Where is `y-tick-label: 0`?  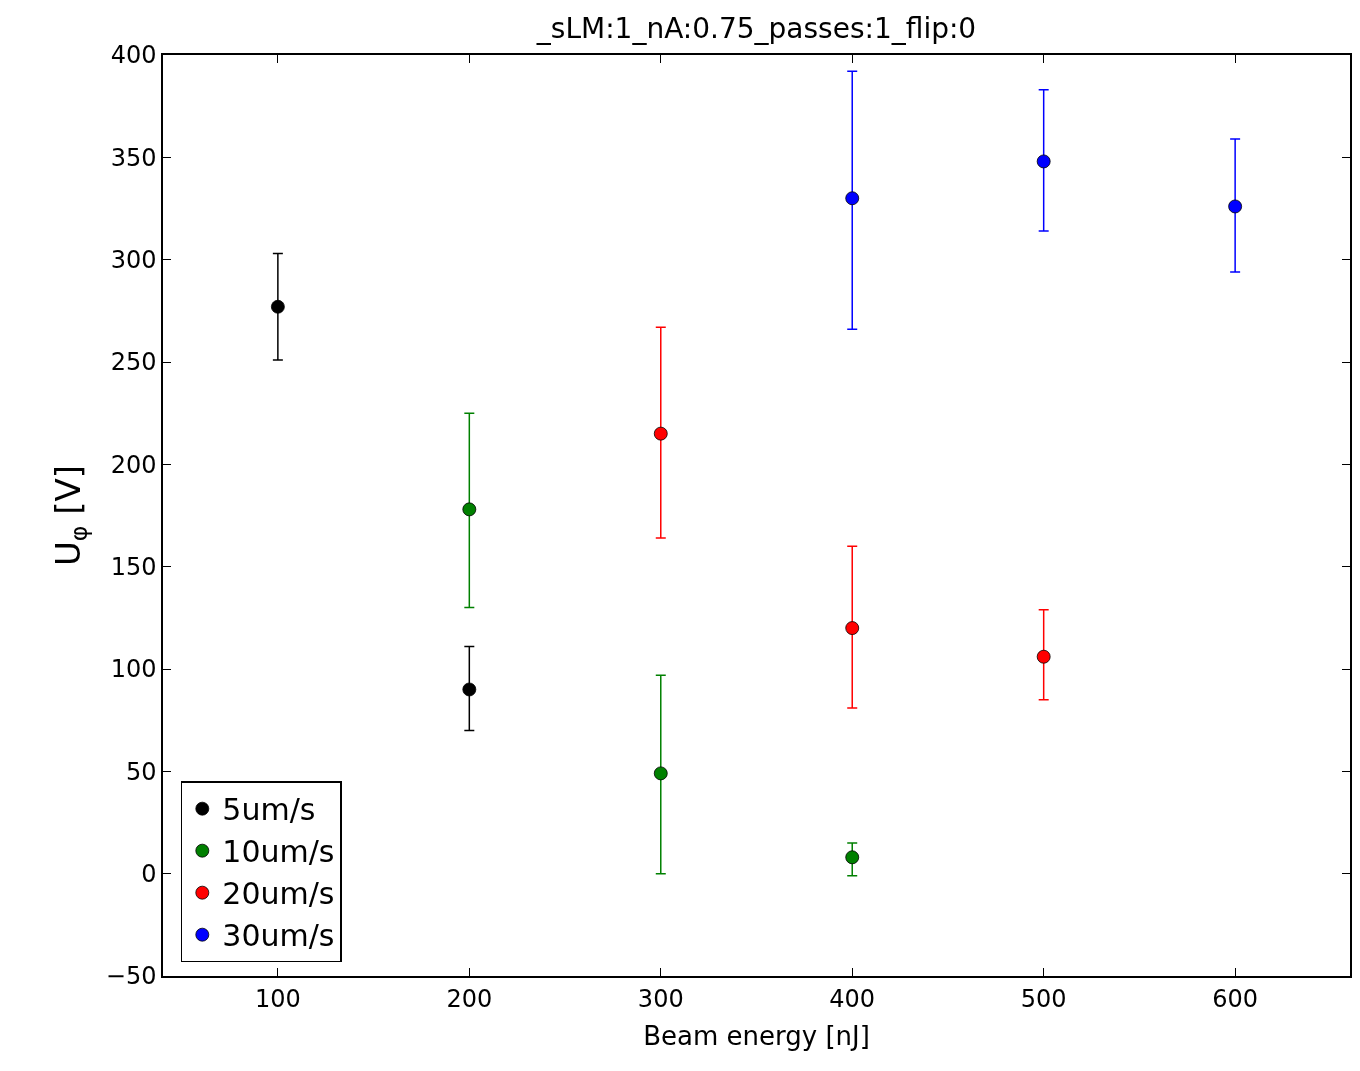
y-tick-label: 0 is located at coordinates (149, 874).